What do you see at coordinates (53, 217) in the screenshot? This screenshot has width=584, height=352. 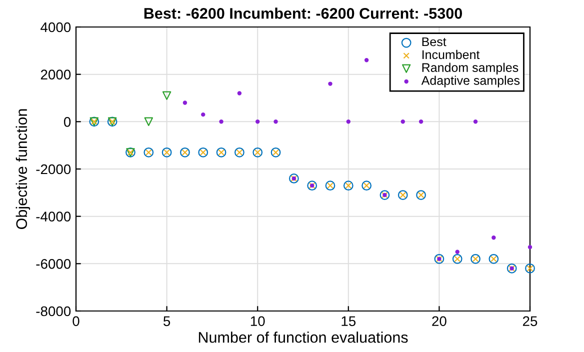 I see `y-tick-label: -4000` at bounding box center [53, 217].